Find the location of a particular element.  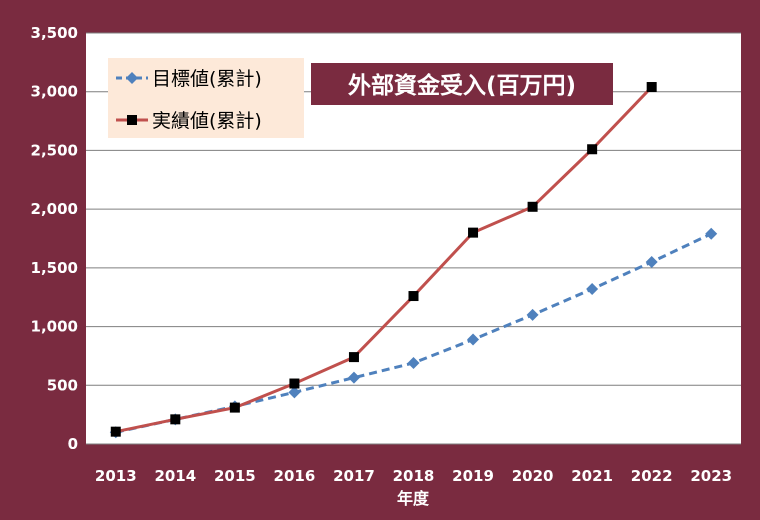

legend-marker-target-diamond-icon is located at coordinates (132, 78).